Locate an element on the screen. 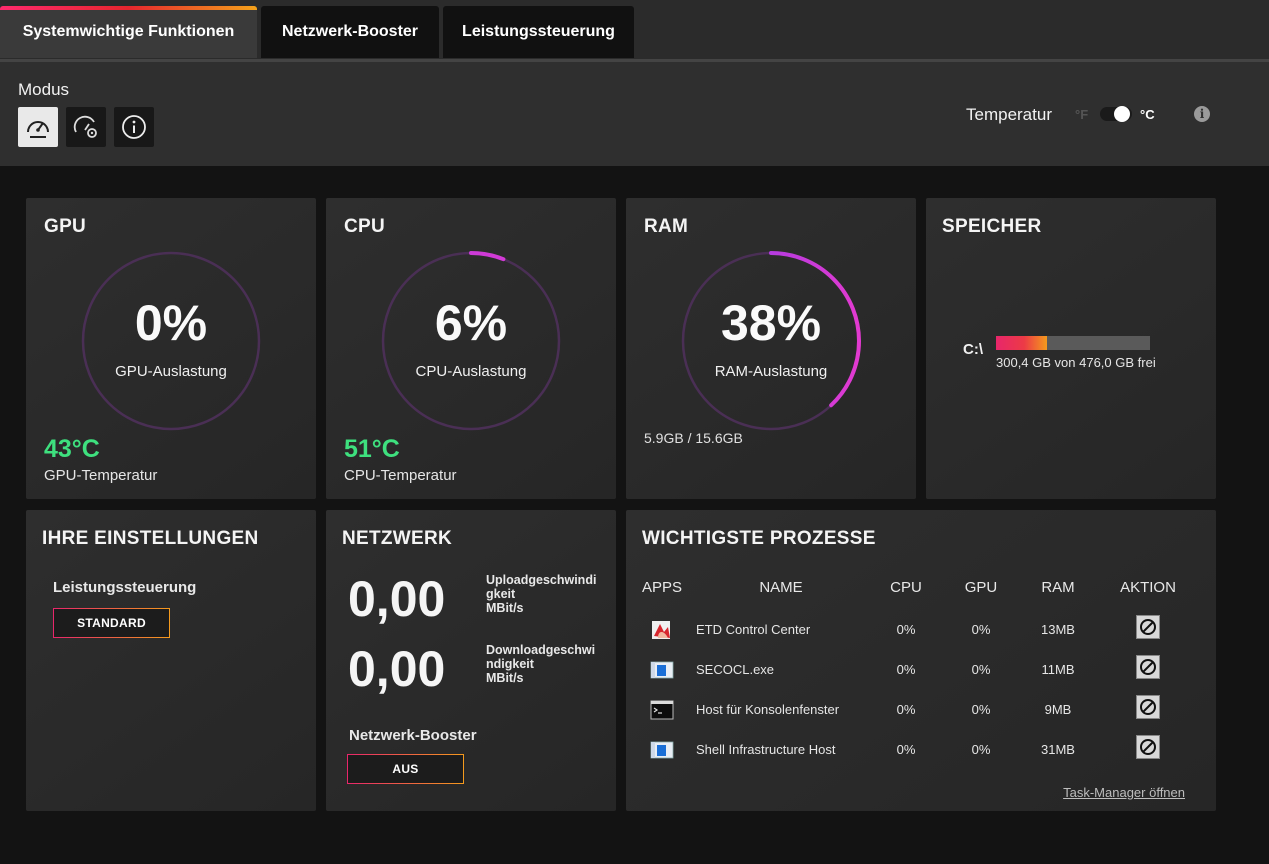  download-speed-value: 0,00 is located at coordinates (397, 669).